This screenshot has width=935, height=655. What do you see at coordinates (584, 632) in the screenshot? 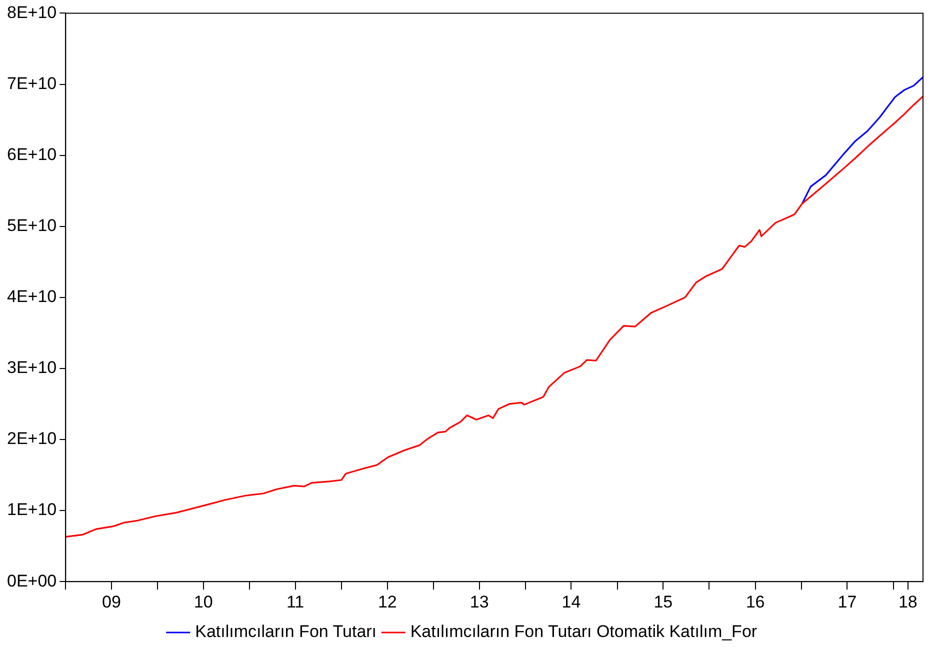
I see `legend-label: Katılımcıların Fon Tutarı Otomatik Katılım_For` at bounding box center [584, 632].